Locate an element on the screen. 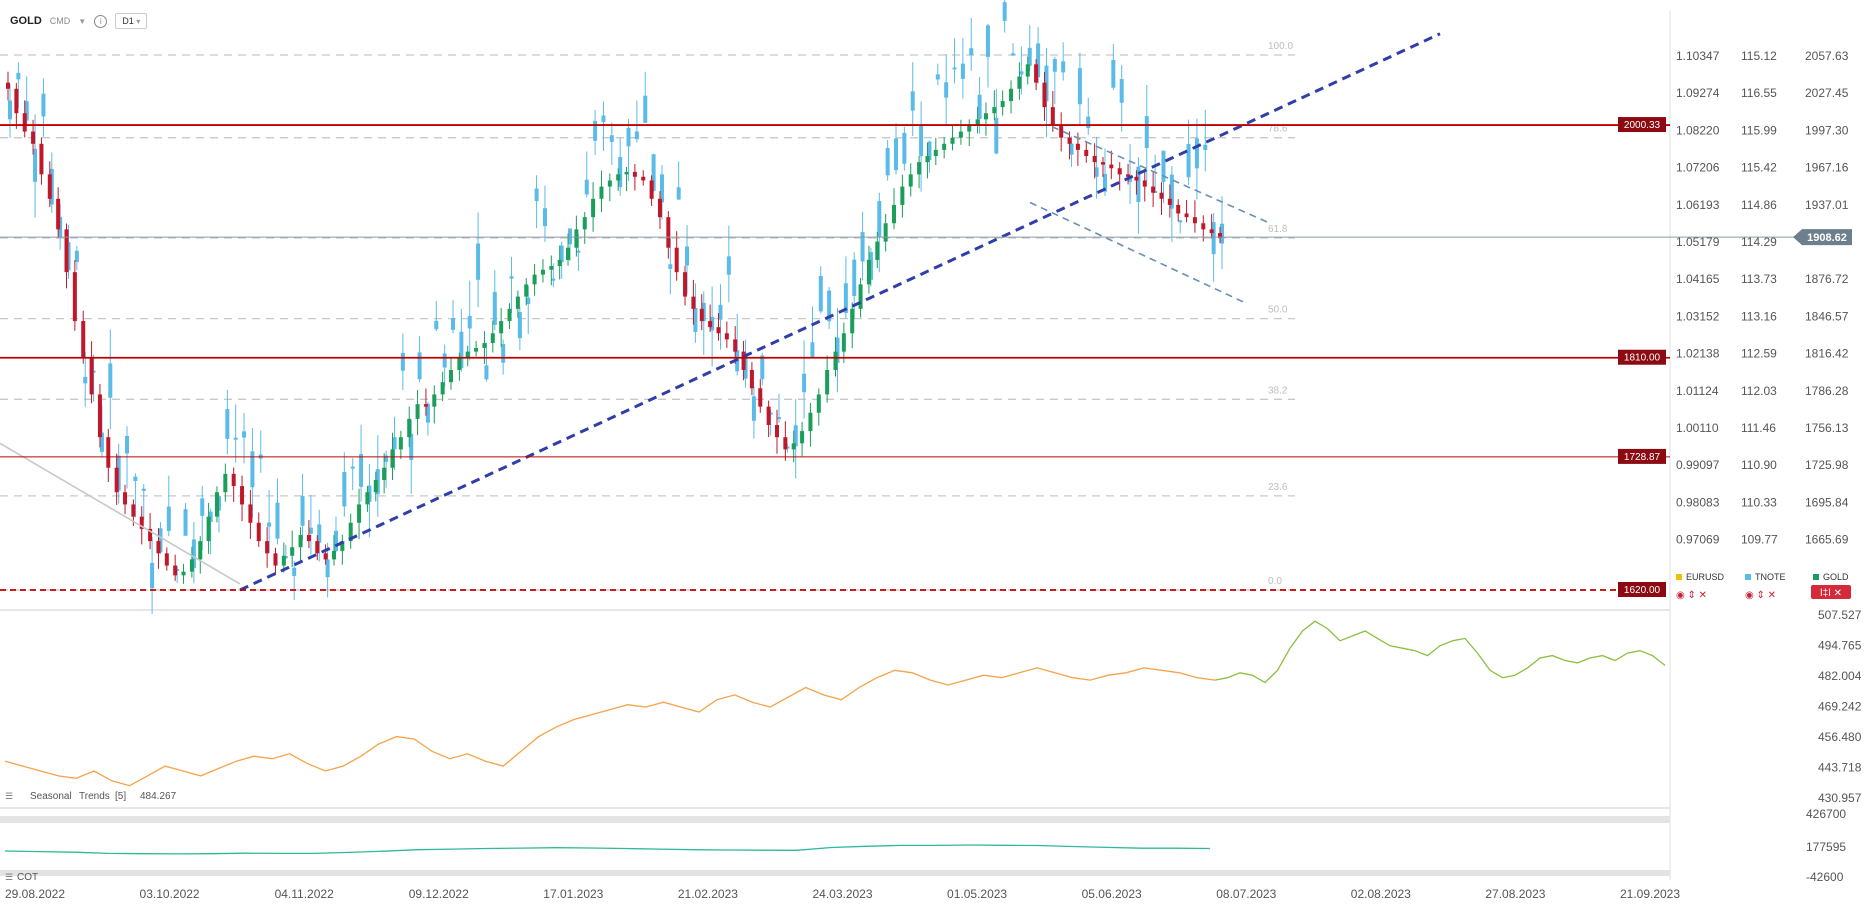 This screenshot has height=909, width=1866. legend-label: TNOTE is located at coordinates (1770, 577).